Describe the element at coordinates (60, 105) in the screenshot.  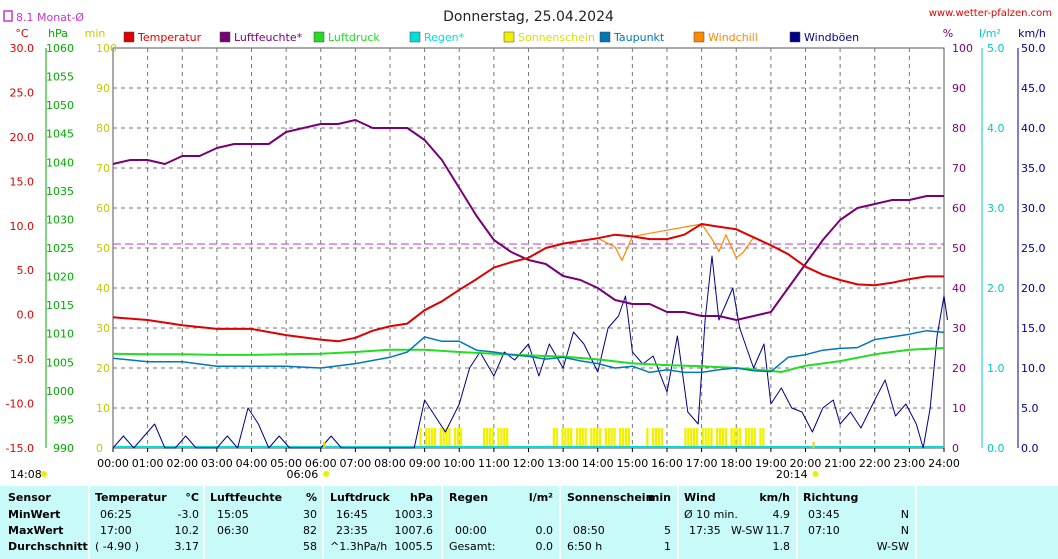
I see `pressure-tick-label: 1050` at that location.